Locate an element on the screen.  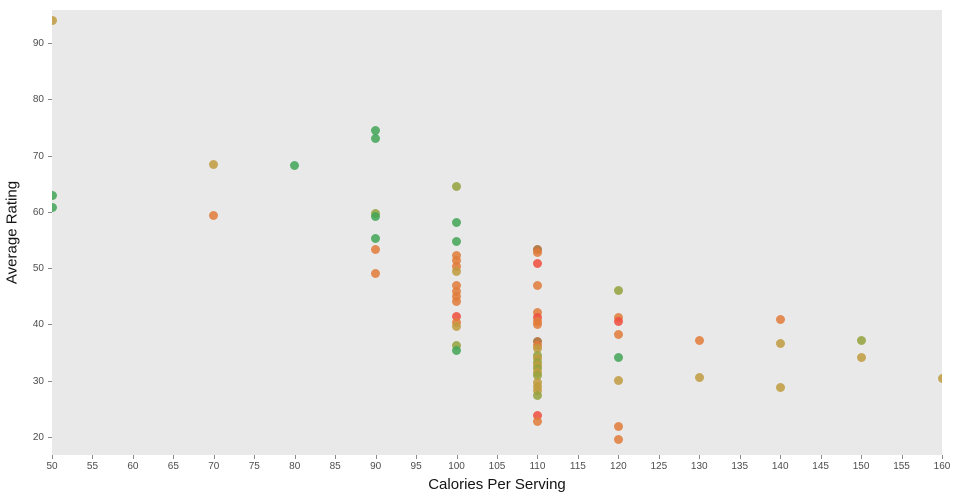
x-tick-label: 140 is located at coordinates (780, 466).